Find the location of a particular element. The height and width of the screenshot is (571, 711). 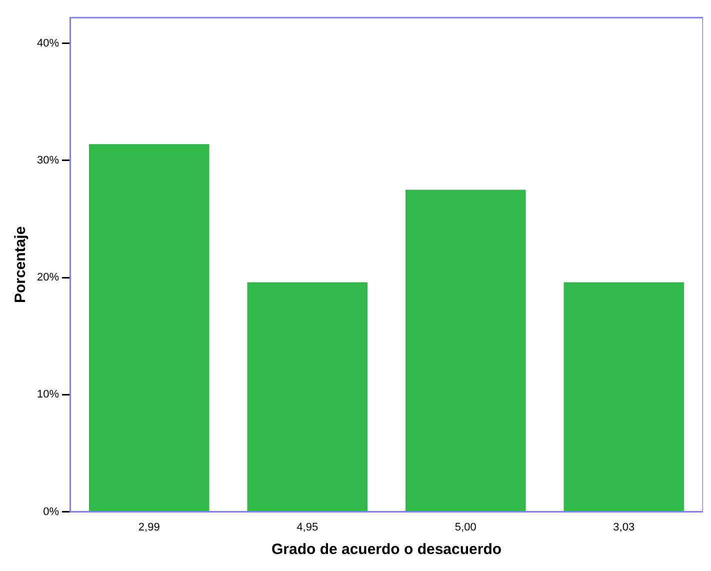

x-tick-label: 2,99 is located at coordinates (149, 527).